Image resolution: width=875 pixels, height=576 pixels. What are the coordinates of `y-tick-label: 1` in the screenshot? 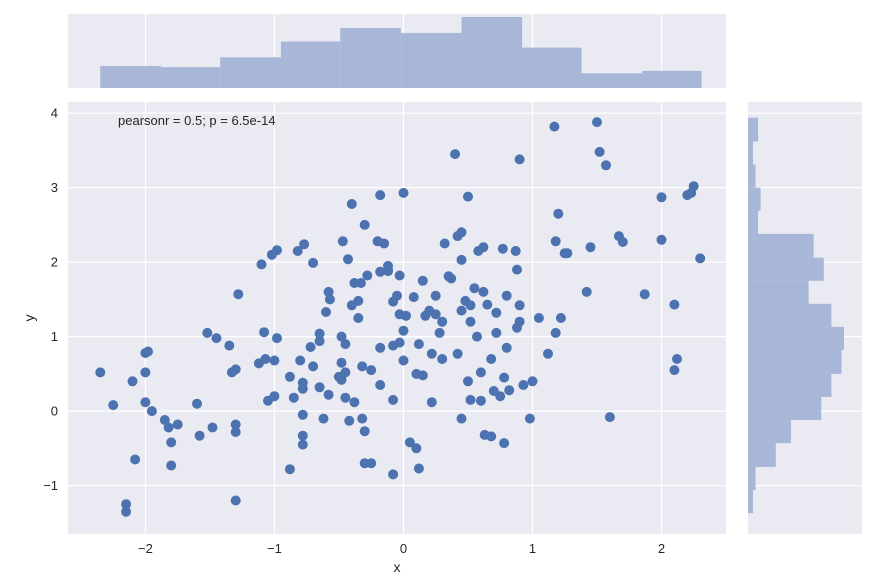 It's located at (54, 336).